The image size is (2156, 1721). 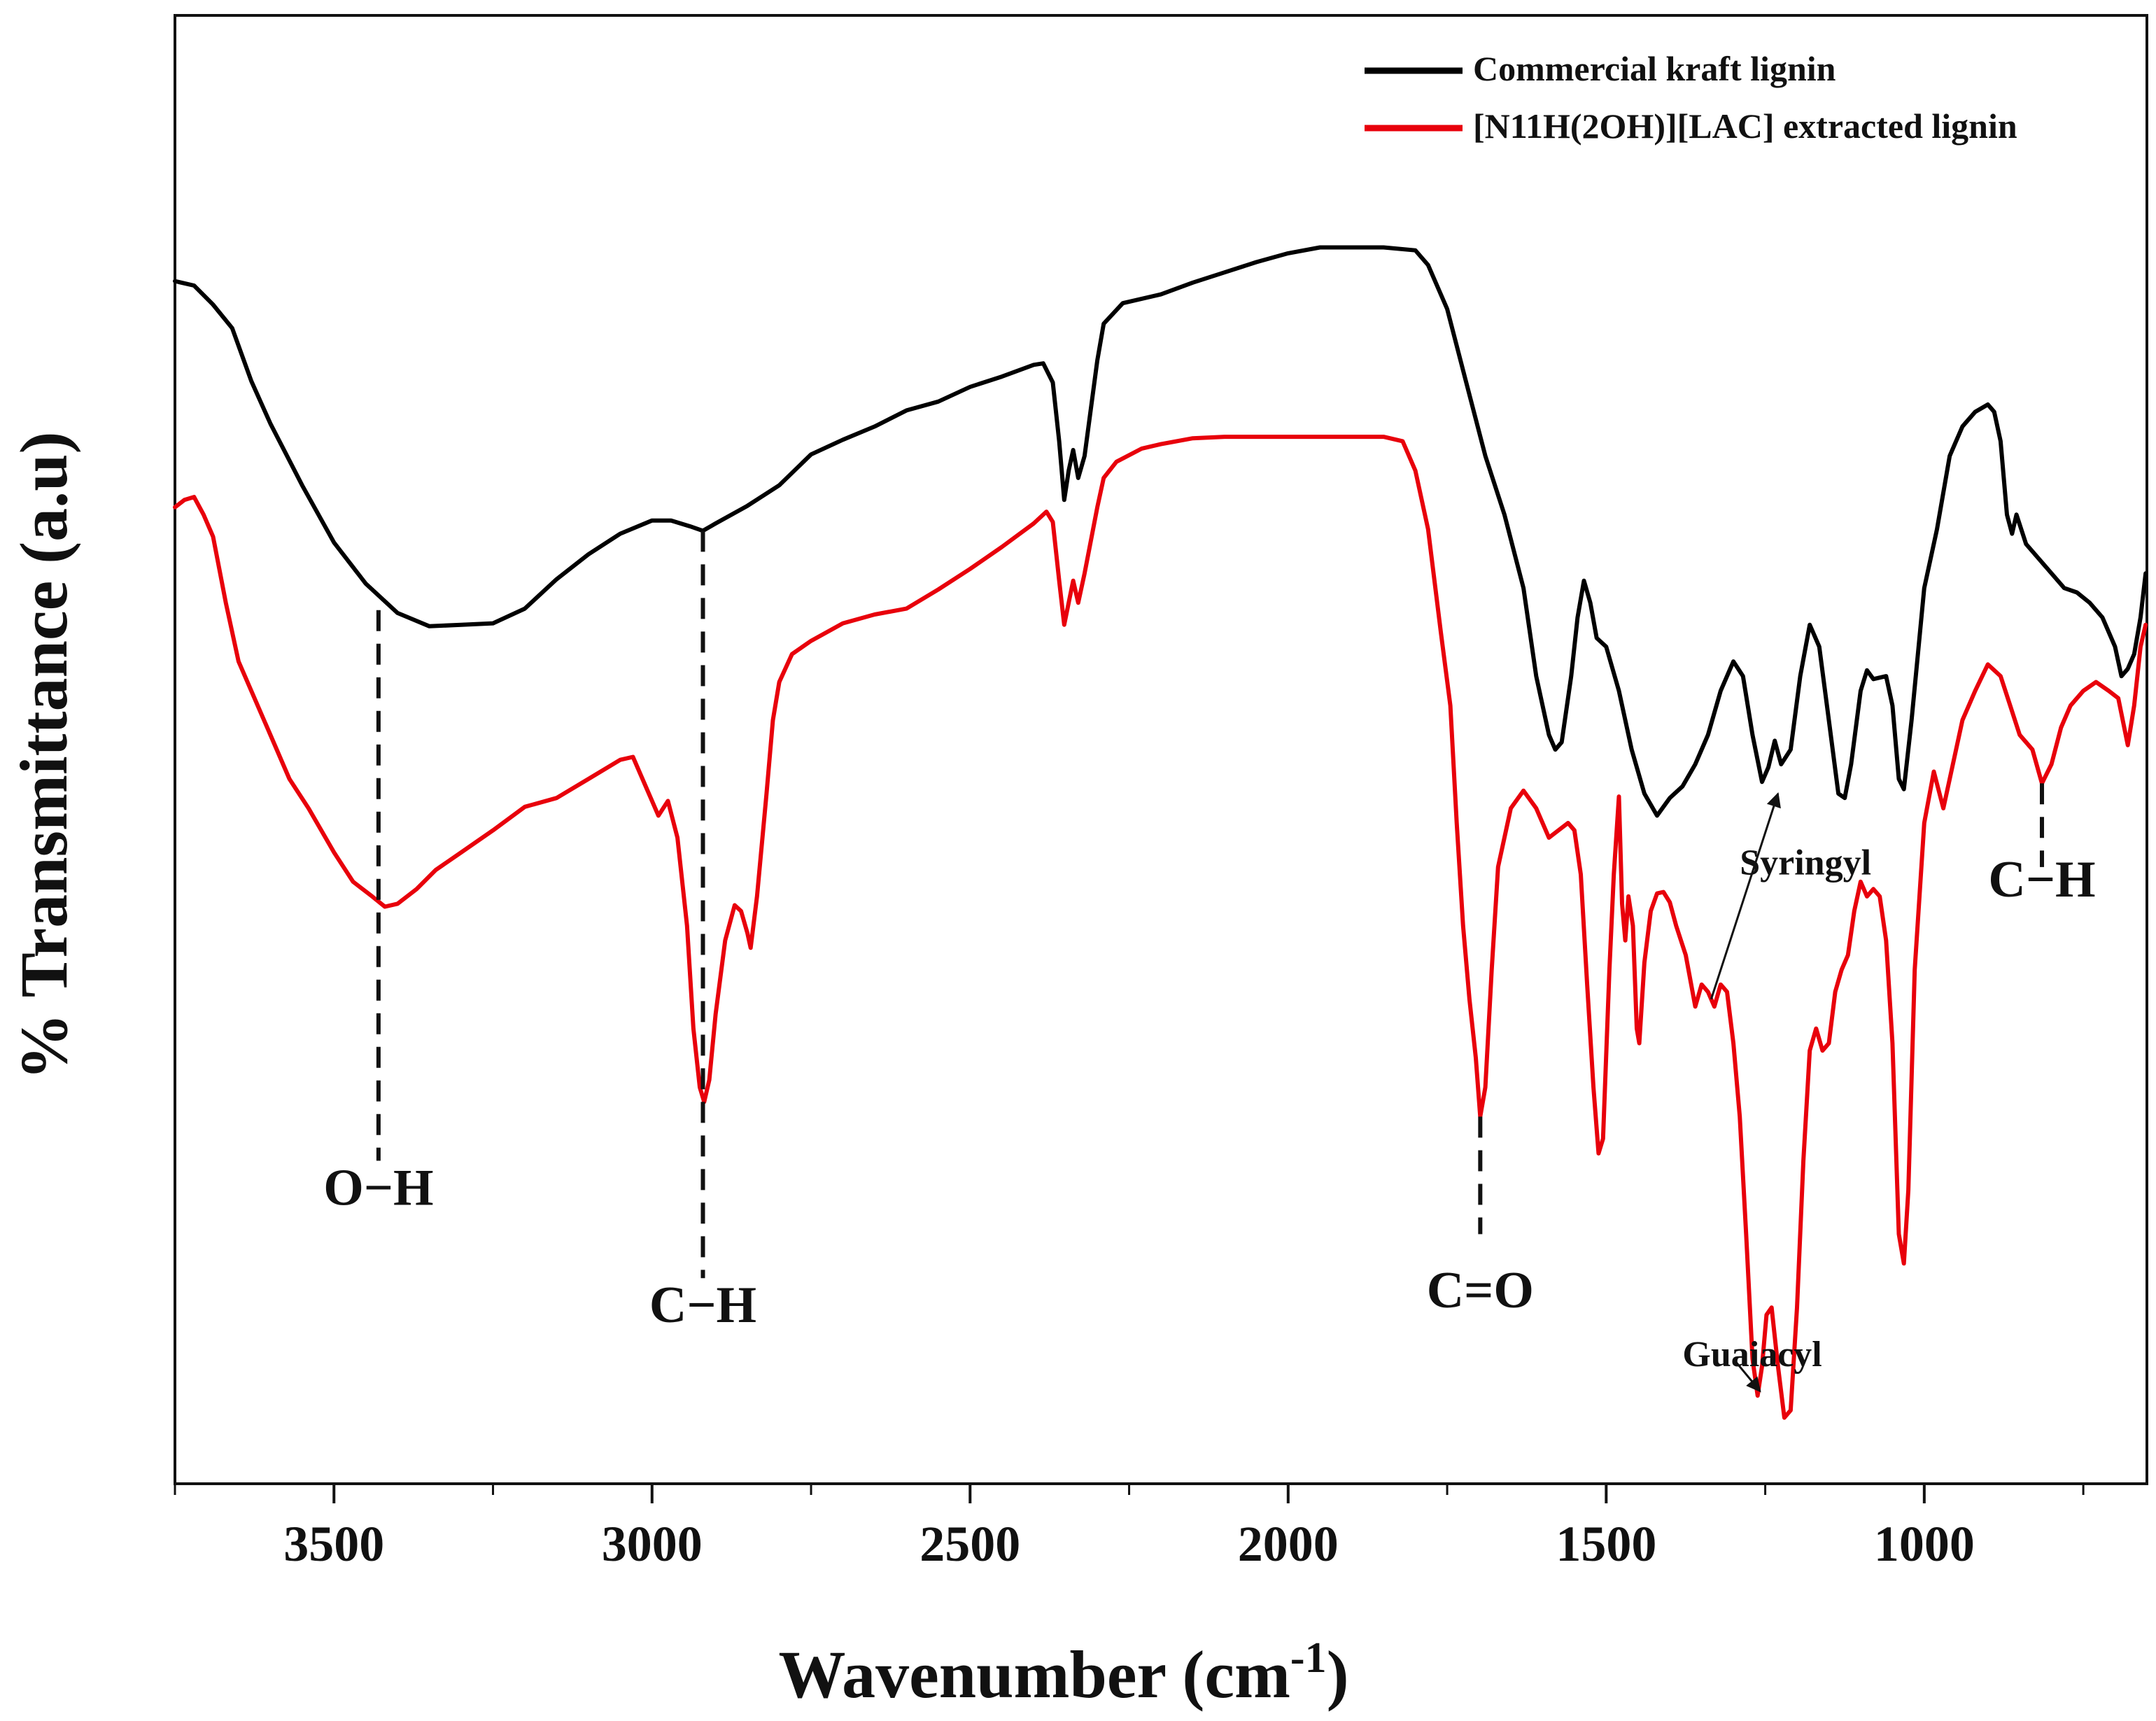 I want to click on x-axis-title-close: ), so click(x=1338, y=1674).